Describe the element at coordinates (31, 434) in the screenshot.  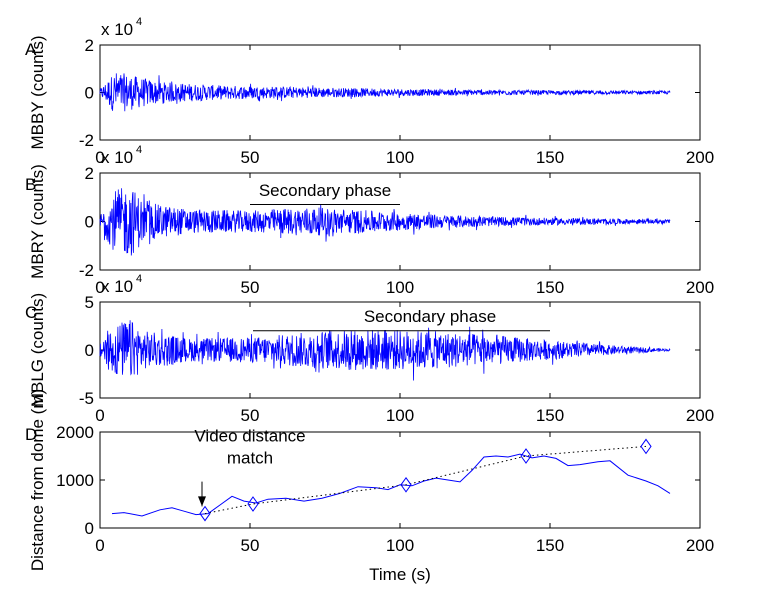
I see `panel-letter: D` at that location.